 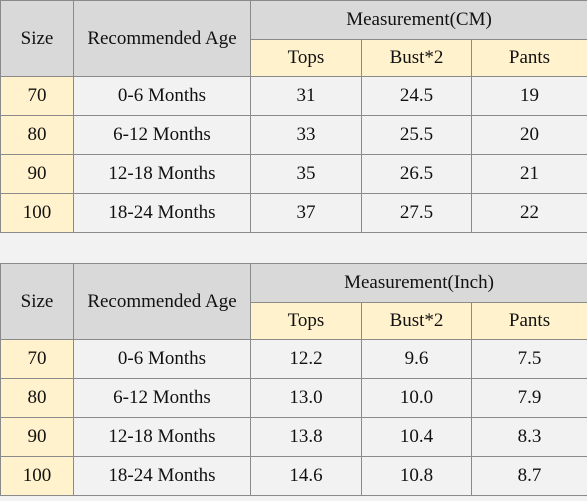 What do you see at coordinates (528, 213) in the screenshot?
I see `data-cell: 22` at bounding box center [528, 213].